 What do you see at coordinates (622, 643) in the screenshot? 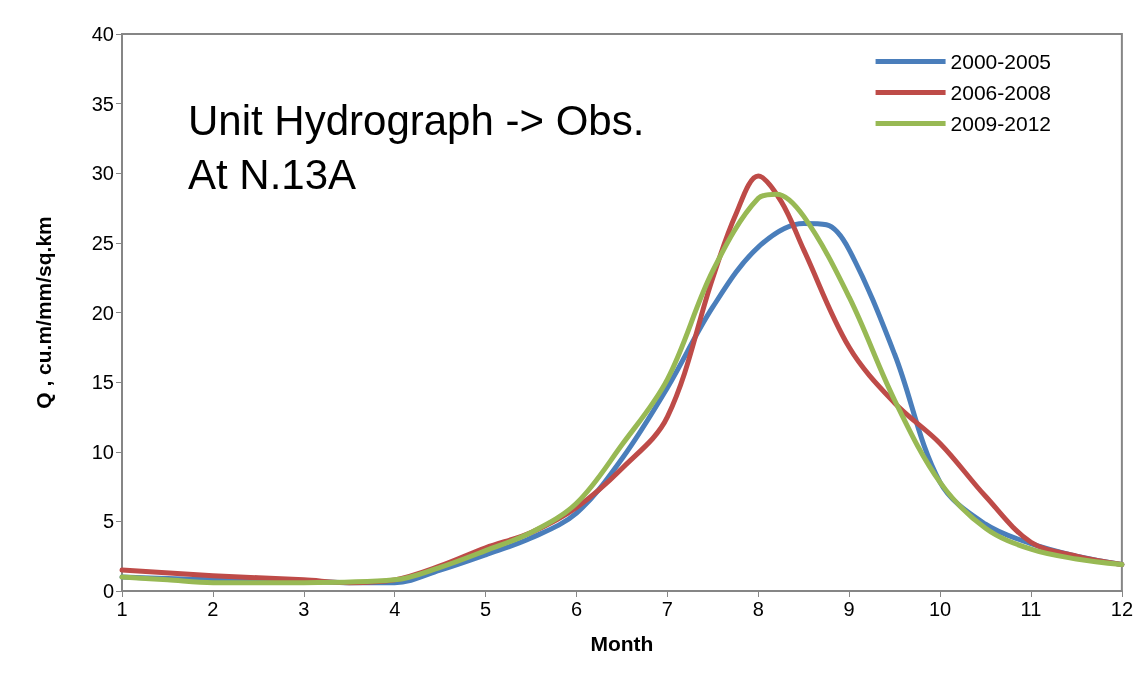
I see `x-axis-title: Month` at bounding box center [622, 643].